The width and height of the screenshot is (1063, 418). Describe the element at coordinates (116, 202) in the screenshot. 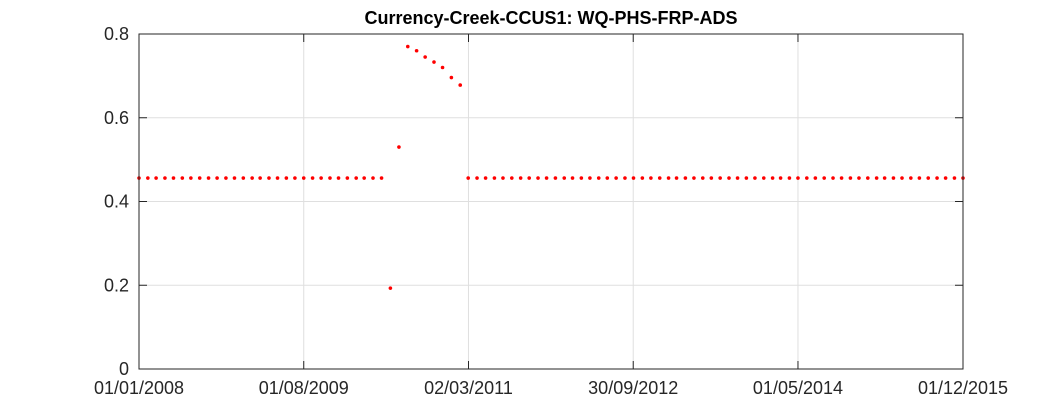

I see `y-tick-label: 0.4` at that location.